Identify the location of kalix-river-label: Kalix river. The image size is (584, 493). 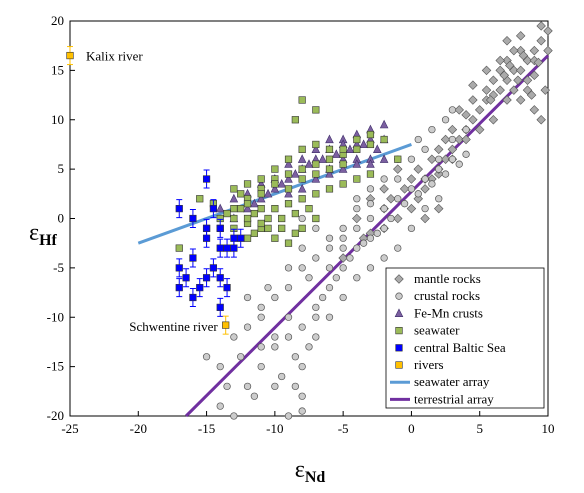
(114, 56).